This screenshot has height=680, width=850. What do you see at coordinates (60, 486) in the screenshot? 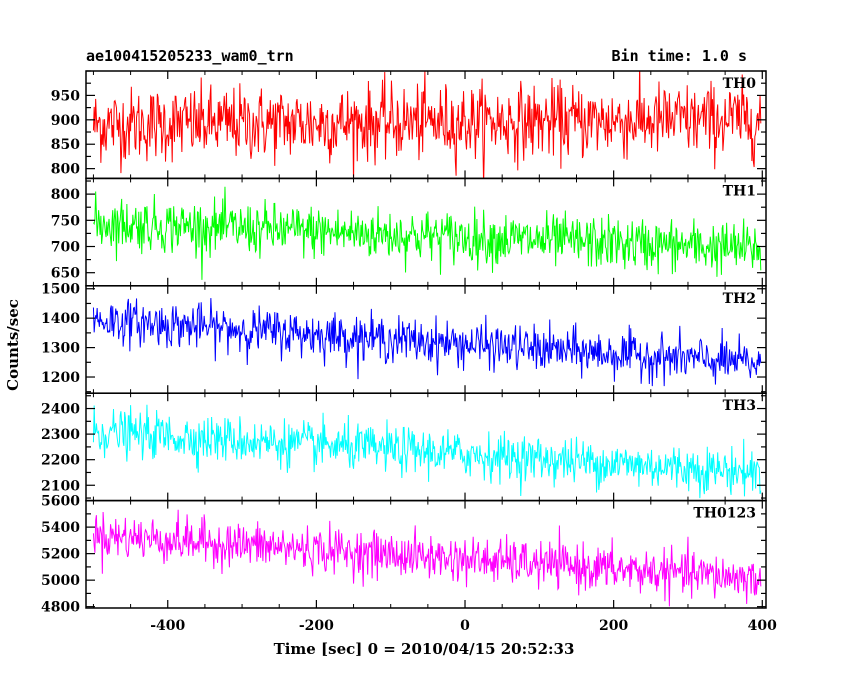
I see `y-tick-label: 2100` at bounding box center [60, 486].